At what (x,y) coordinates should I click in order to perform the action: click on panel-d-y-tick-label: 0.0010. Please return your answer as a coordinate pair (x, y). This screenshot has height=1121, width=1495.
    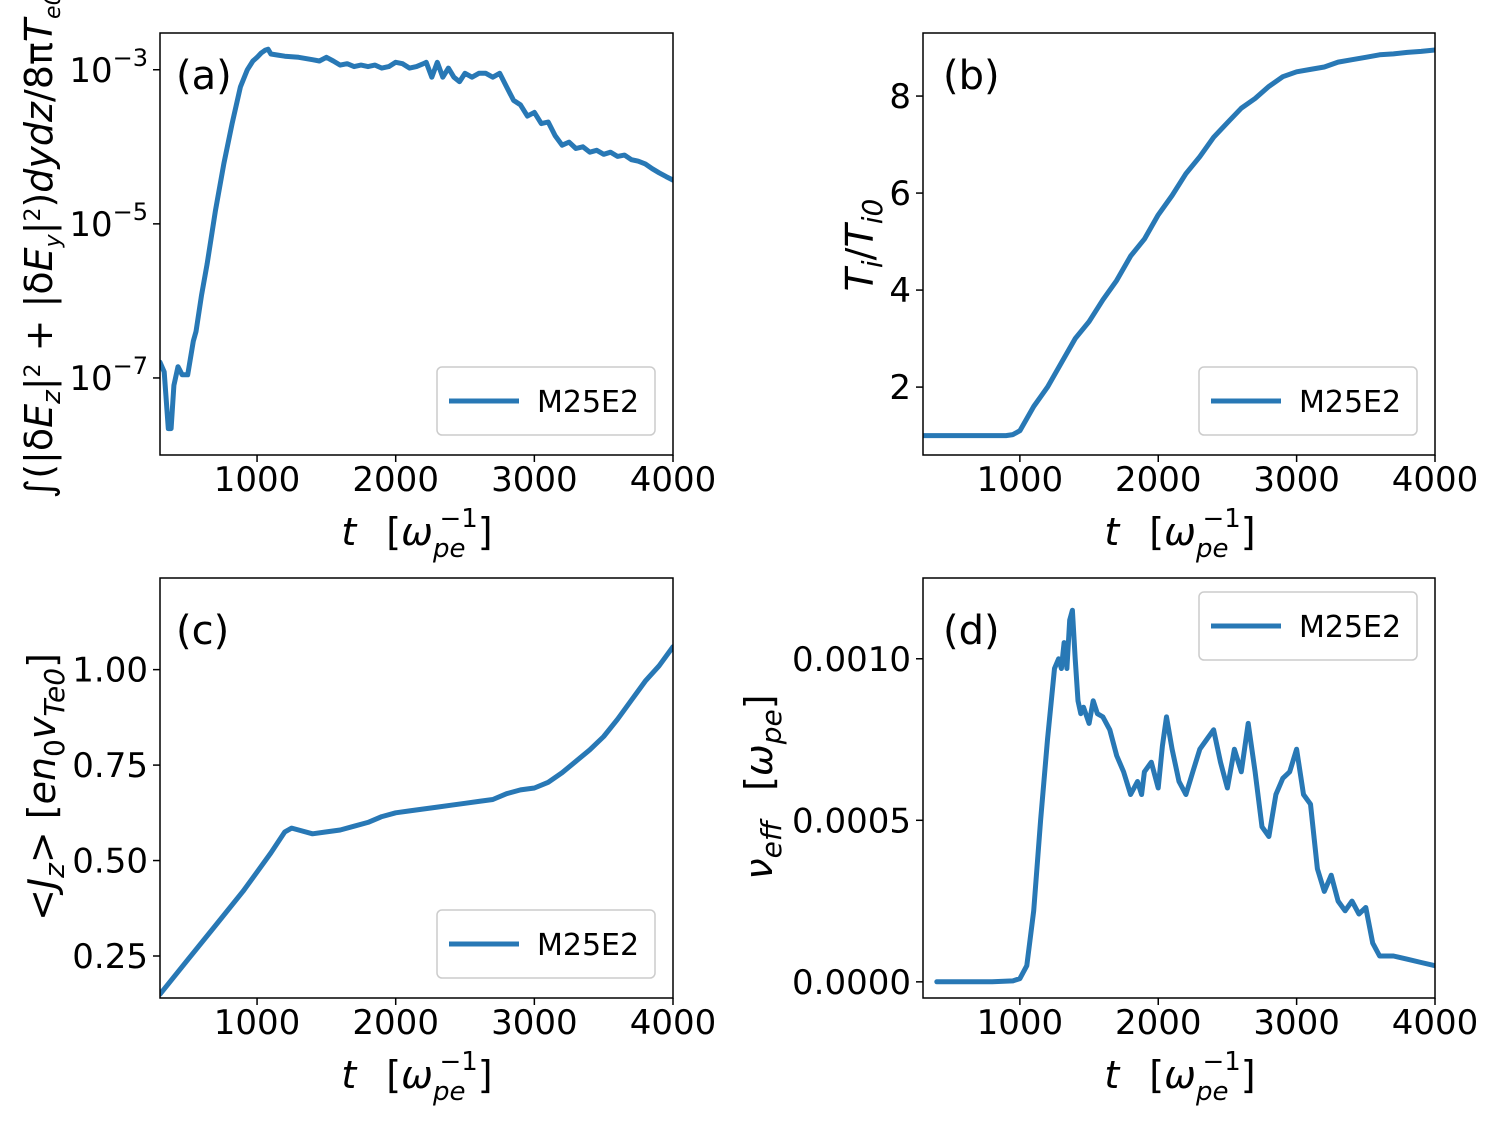
    Looking at the image, I should click on (851, 660).